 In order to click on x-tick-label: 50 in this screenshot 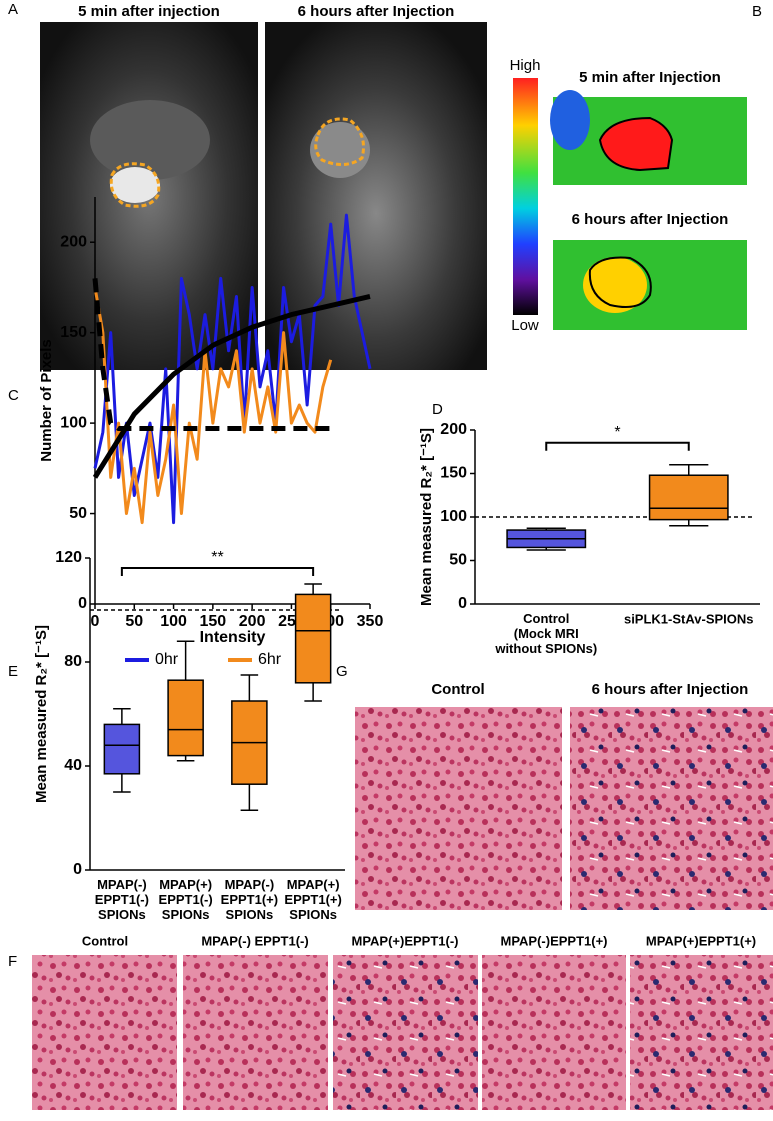, I will do `click(134, 621)`.